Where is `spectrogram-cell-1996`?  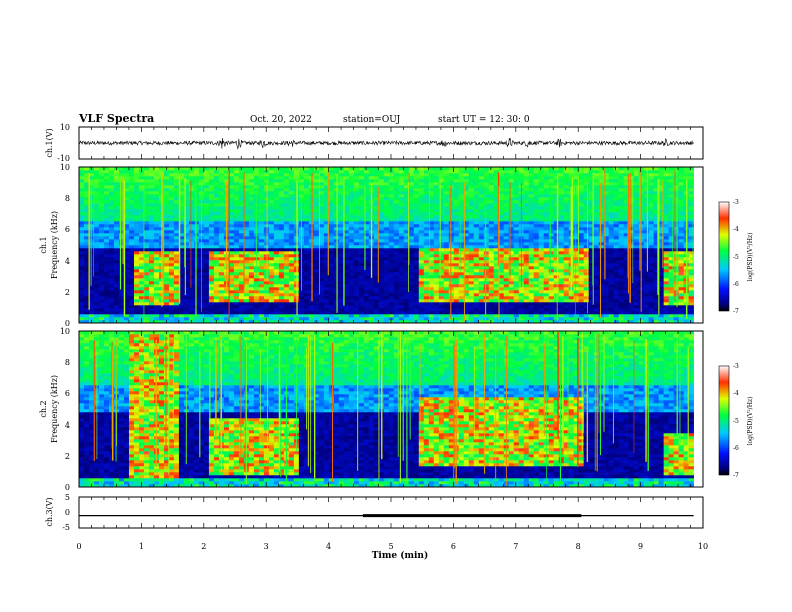 spectrogram-cell-1996 is located at coordinates (271, 262).